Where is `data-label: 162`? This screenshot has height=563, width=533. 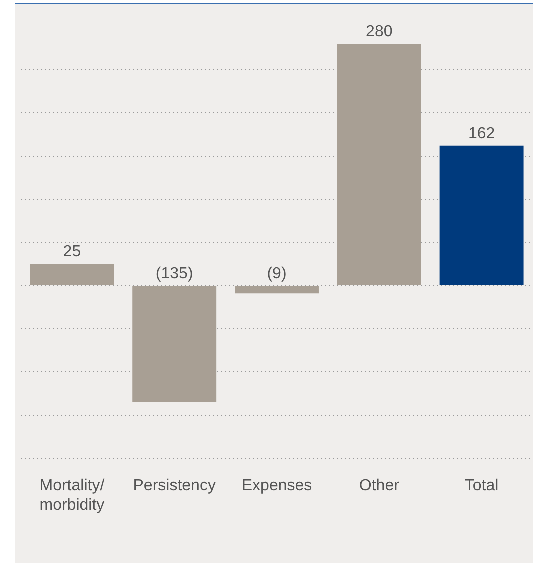 data-label: 162 is located at coordinates (482, 133).